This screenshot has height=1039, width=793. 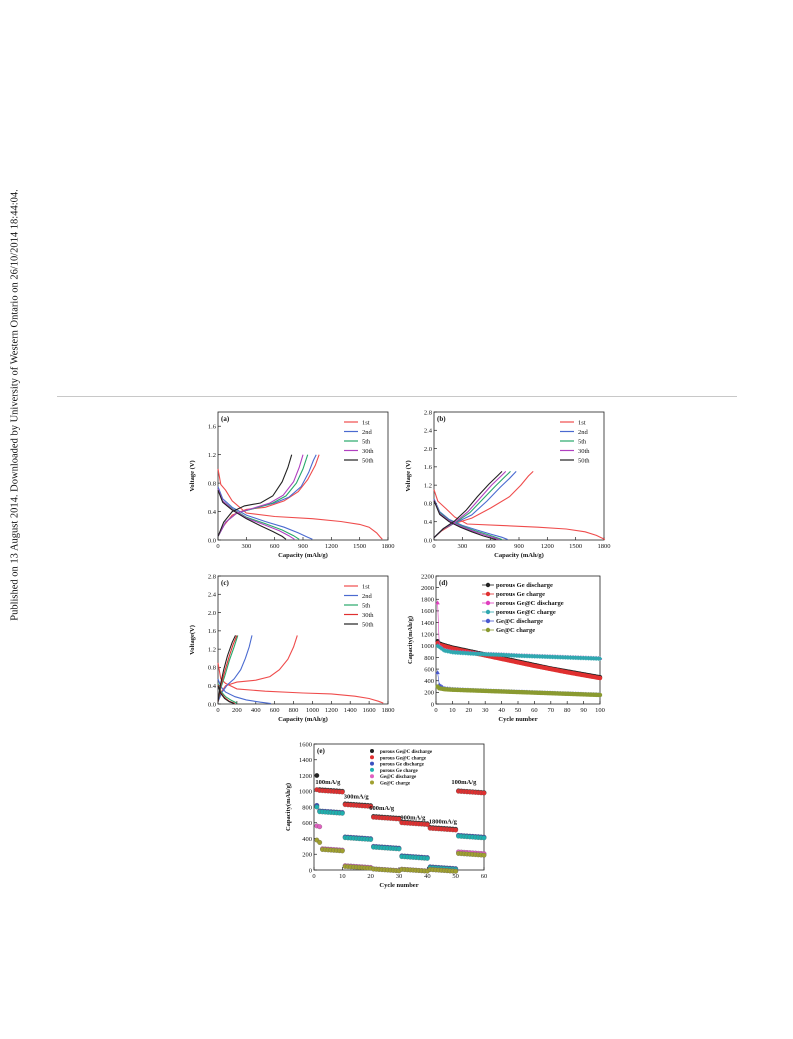 What do you see at coordinates (312, 710) in the screenshot?
I see `x-tick-label: 1000` at bounding box center [312, 710].